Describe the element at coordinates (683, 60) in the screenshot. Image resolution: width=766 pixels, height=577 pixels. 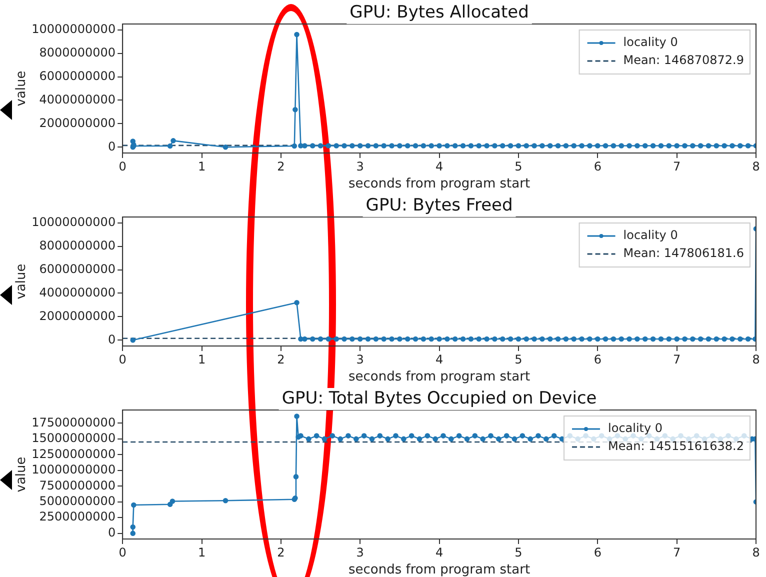
I see `legend-label: Mean: 146870872.9` at that location.